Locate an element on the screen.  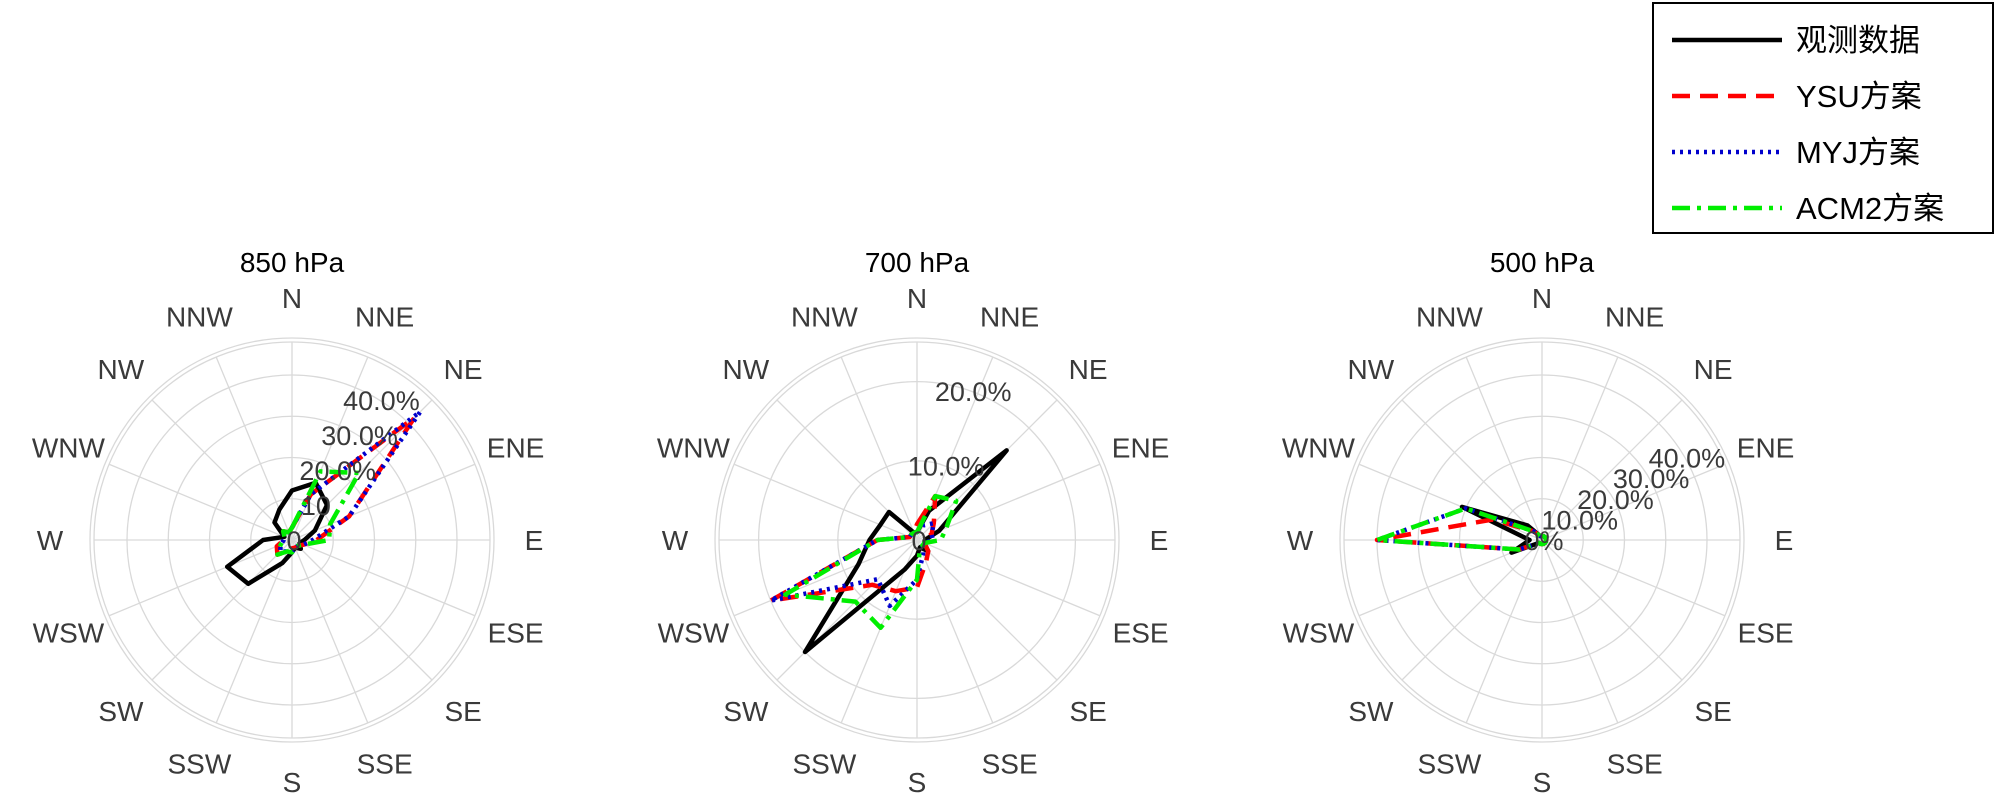
panel-title: 500 hPa is located at coordinates (1542, 262).